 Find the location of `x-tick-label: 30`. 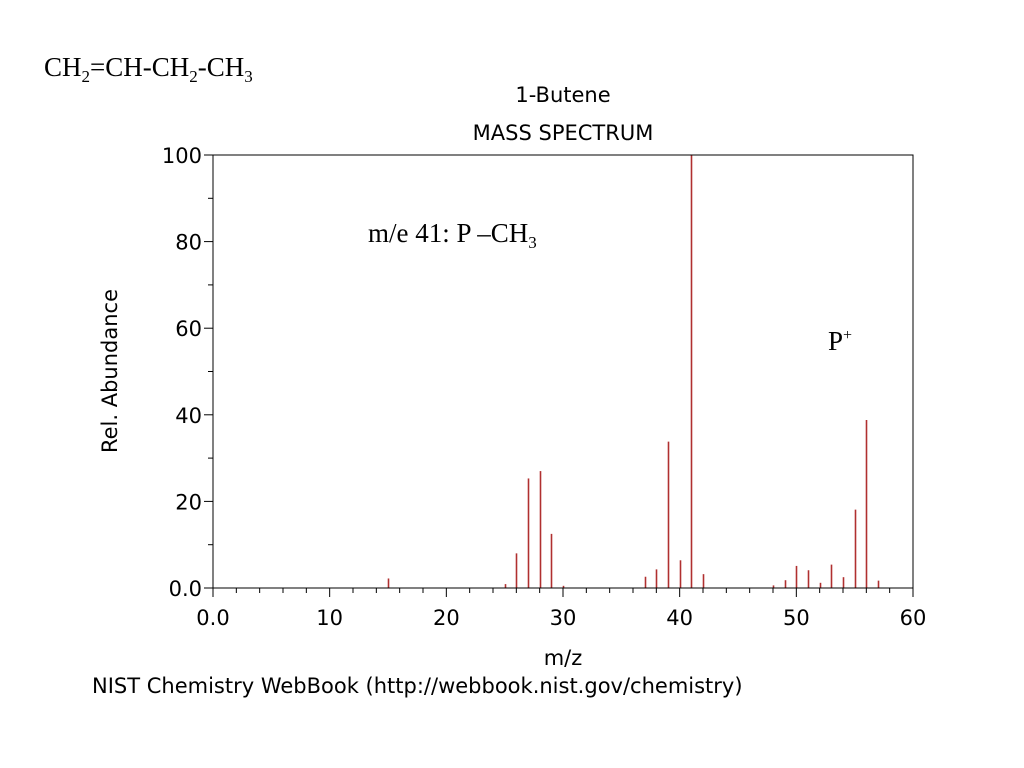

x-tick-label: 30 is located at coordinates (563, 618).